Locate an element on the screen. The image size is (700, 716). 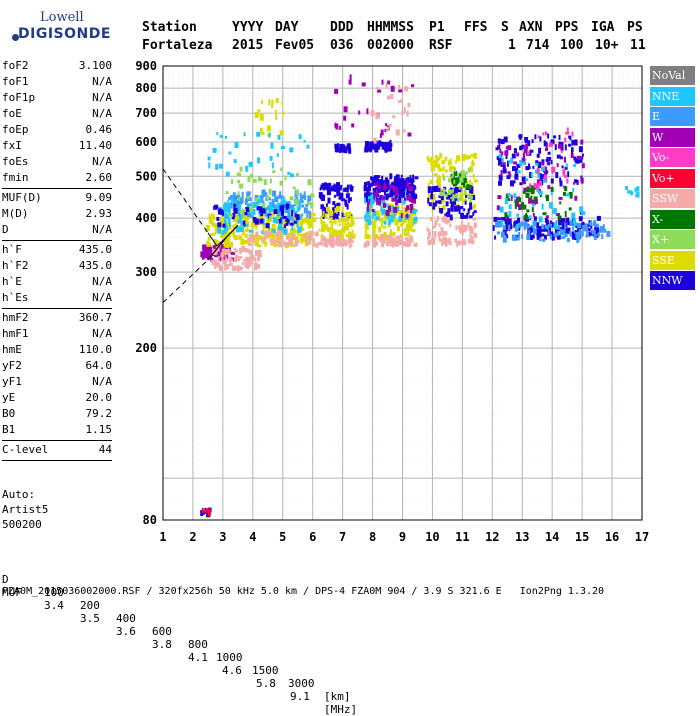
param-row: C-level 44 is located at coordinates (57, 450).